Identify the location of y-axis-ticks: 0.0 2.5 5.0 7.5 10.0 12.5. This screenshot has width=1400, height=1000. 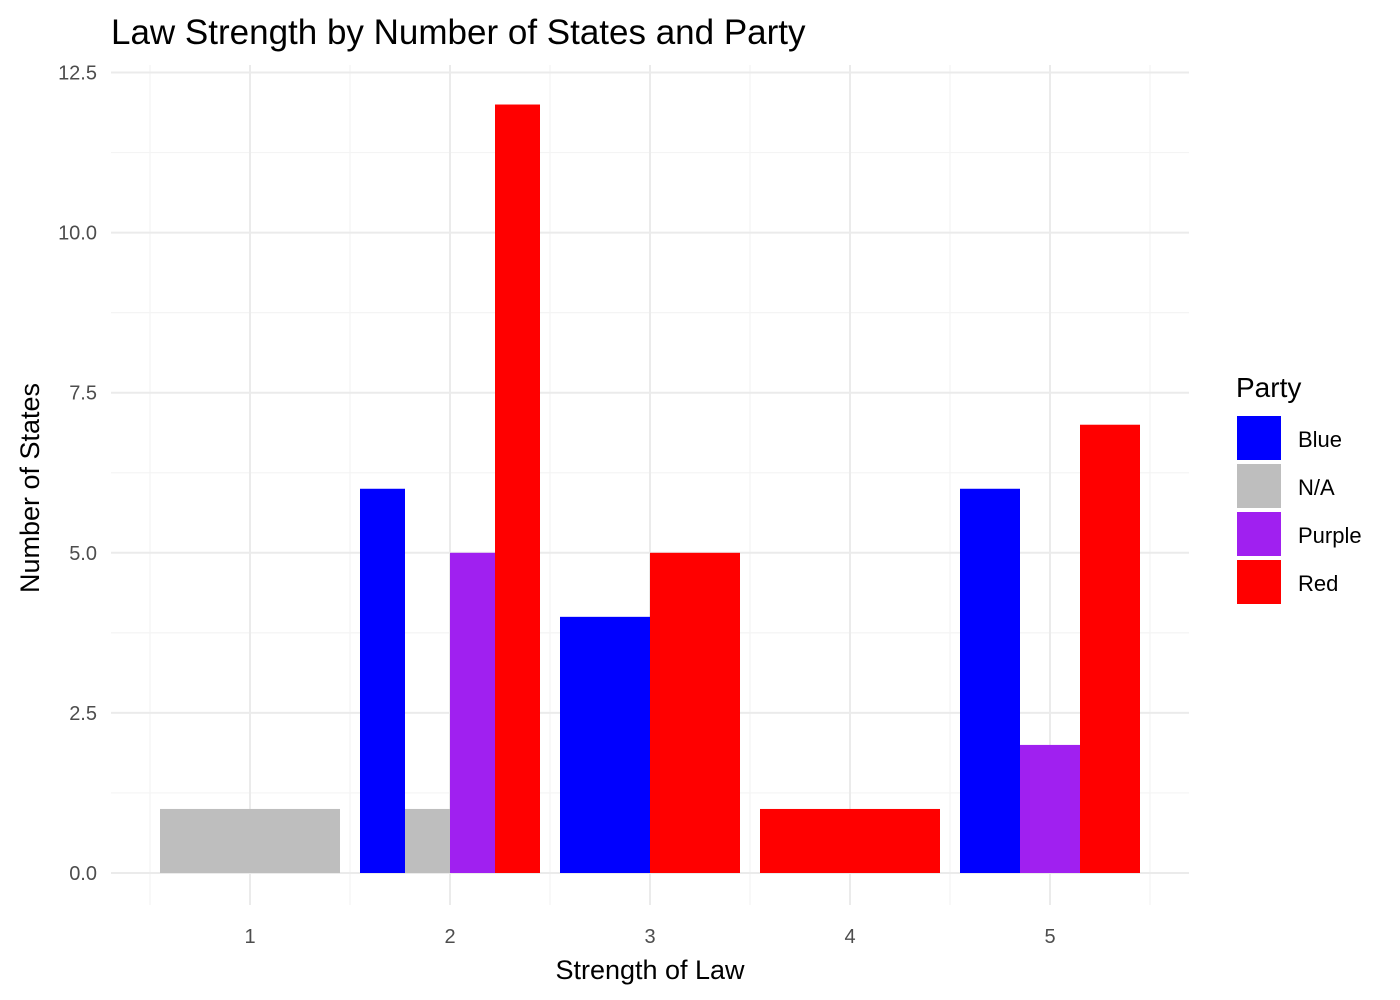
(77, 474).